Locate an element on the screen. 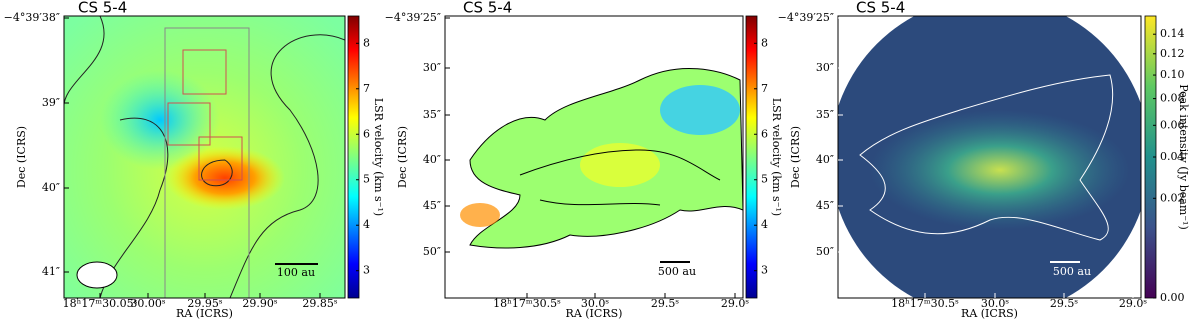 This screenshot has height=322, width=1200. colorbar-tick-label: 0.14 is located at coordinates (1172, 33).